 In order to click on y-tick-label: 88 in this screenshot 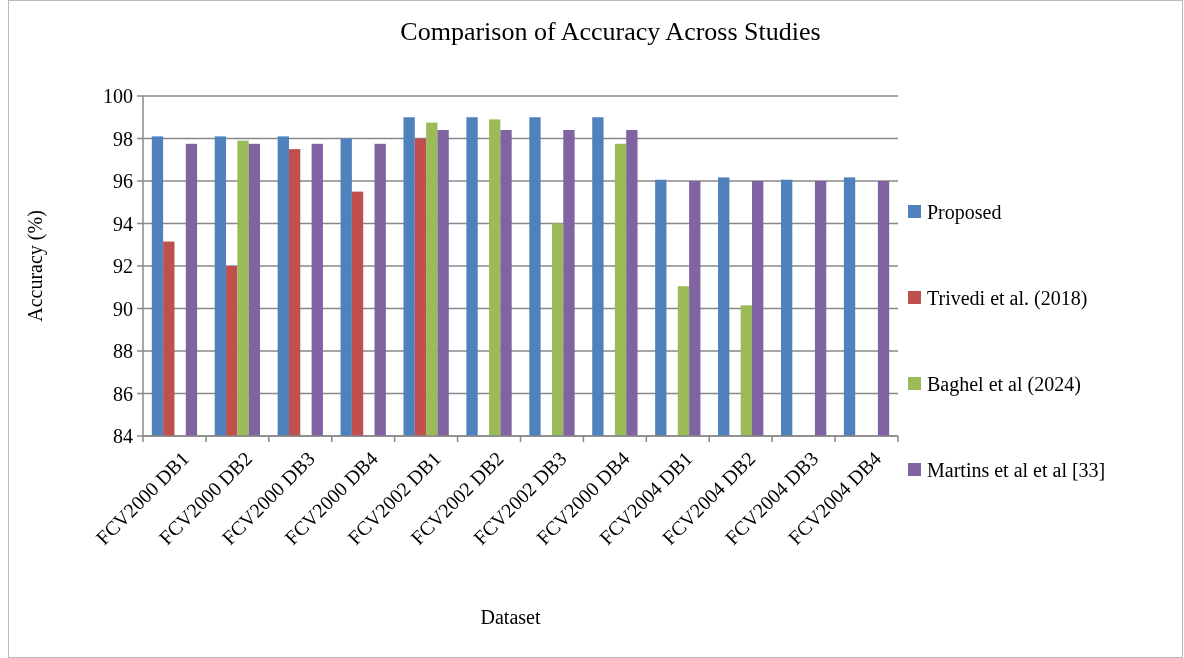, I will do `click(123, 351)`.